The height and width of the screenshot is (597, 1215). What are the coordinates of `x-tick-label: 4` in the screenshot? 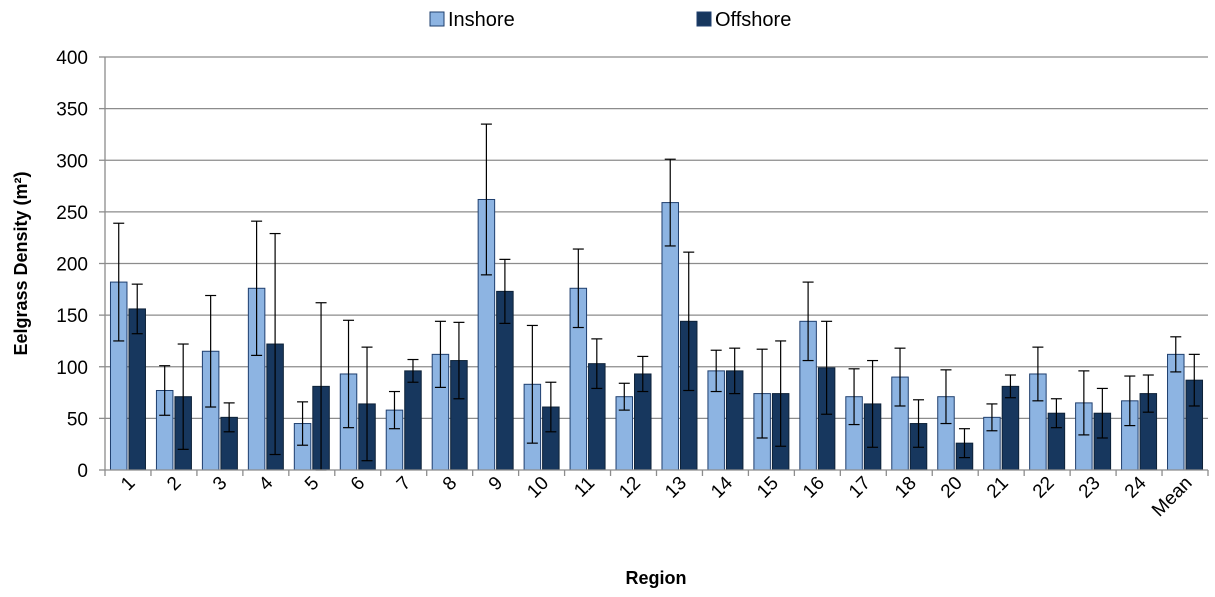 It's located at (266, 483).